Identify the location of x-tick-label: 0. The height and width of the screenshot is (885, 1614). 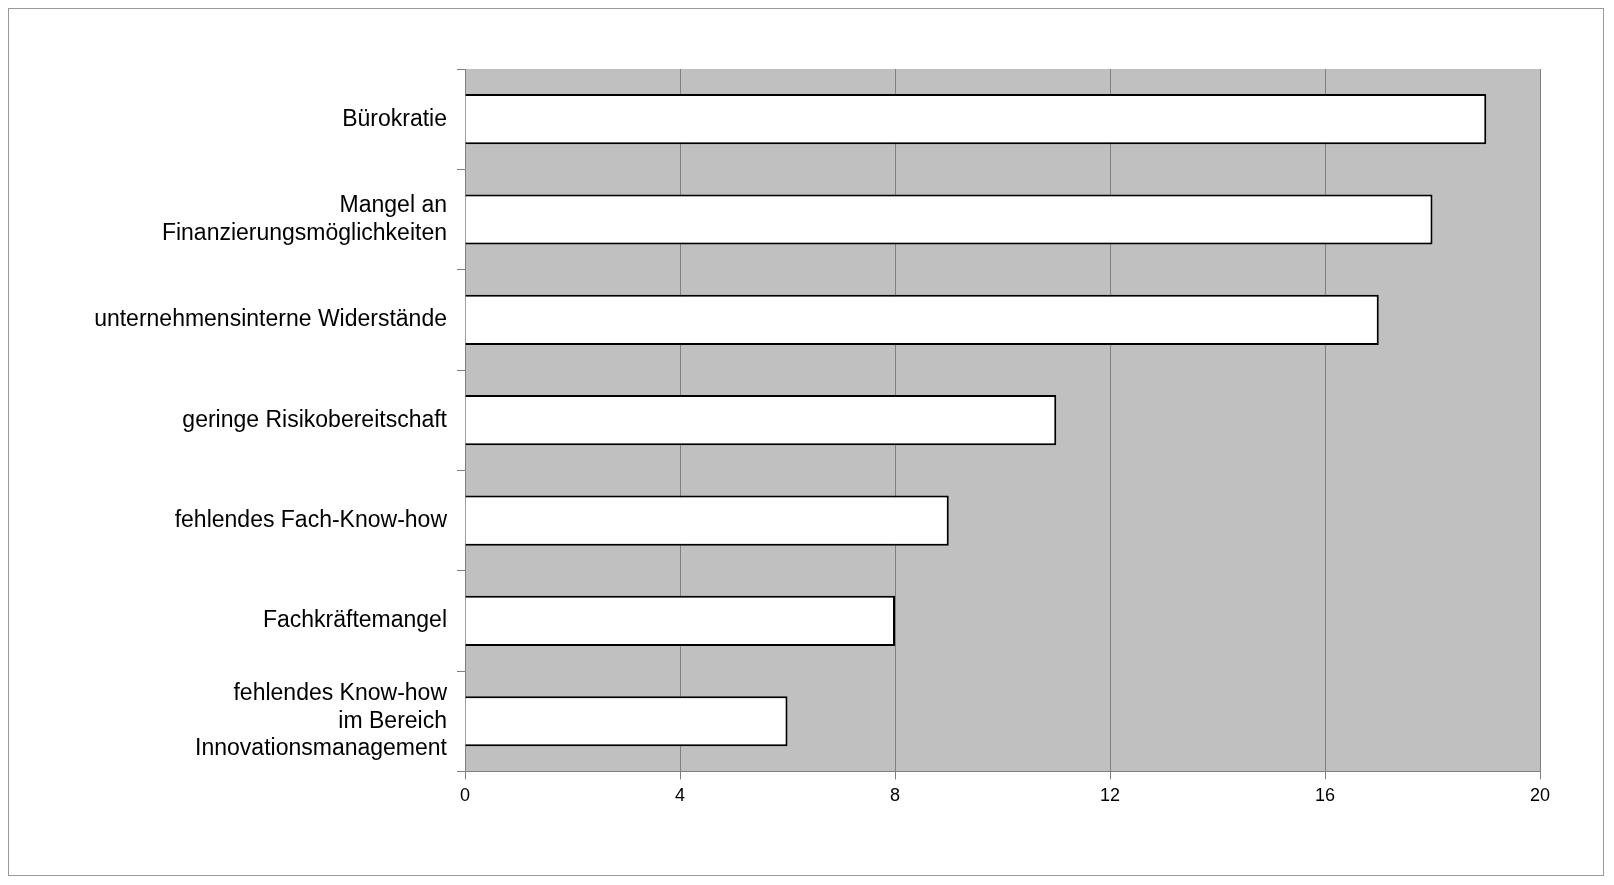
(465, 795).